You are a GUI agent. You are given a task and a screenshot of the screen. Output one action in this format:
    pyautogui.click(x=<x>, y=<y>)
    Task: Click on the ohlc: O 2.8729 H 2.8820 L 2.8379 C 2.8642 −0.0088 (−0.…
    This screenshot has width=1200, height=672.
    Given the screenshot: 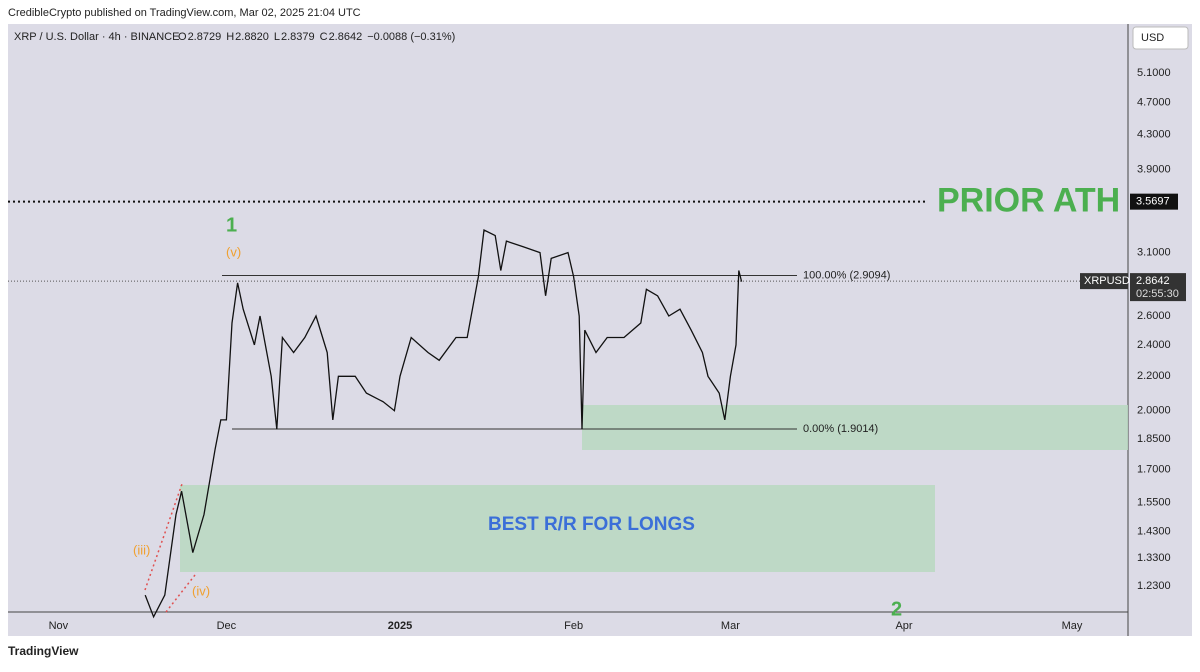 What is the action you would take?
    pyautogui.click(x=316, y=37)
    